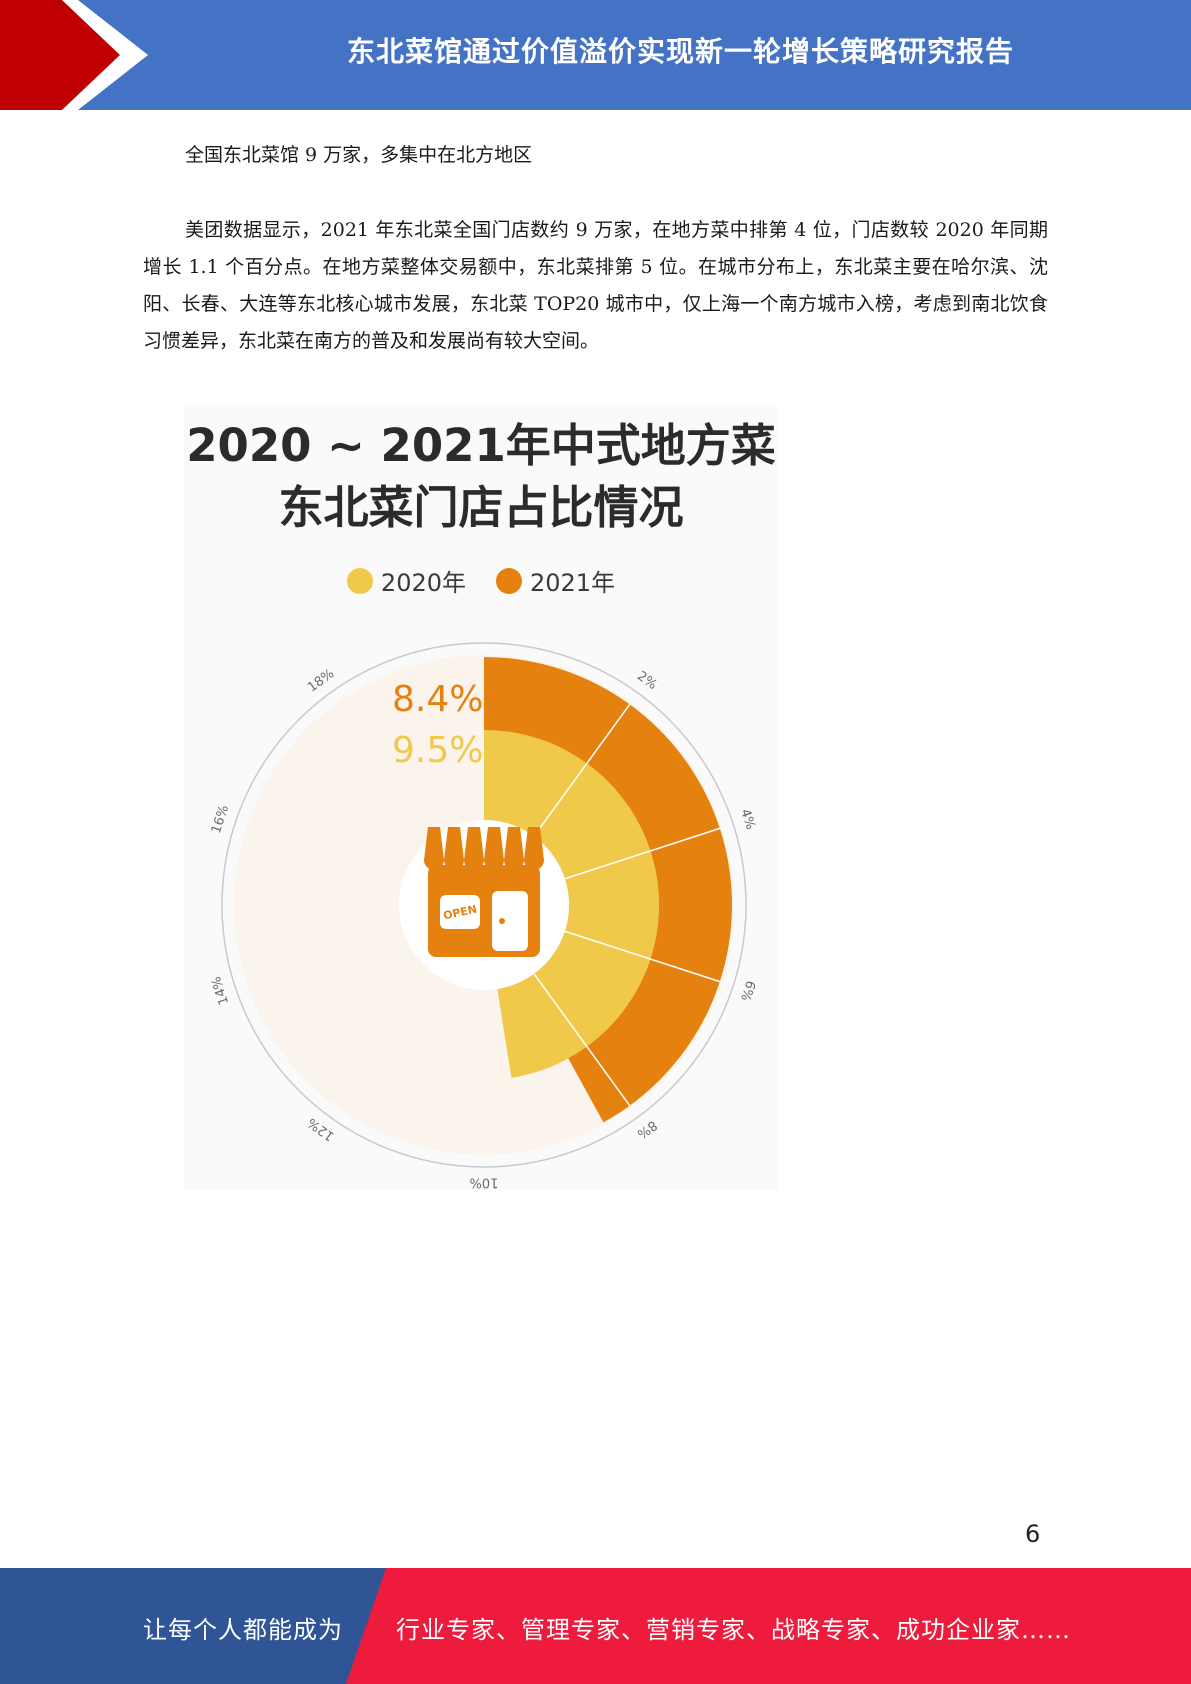 Image resolution: width=1191 pixels, height=1684 pixels. I want to click on chart-legend: 2020年 2021年, so click(481, 580).